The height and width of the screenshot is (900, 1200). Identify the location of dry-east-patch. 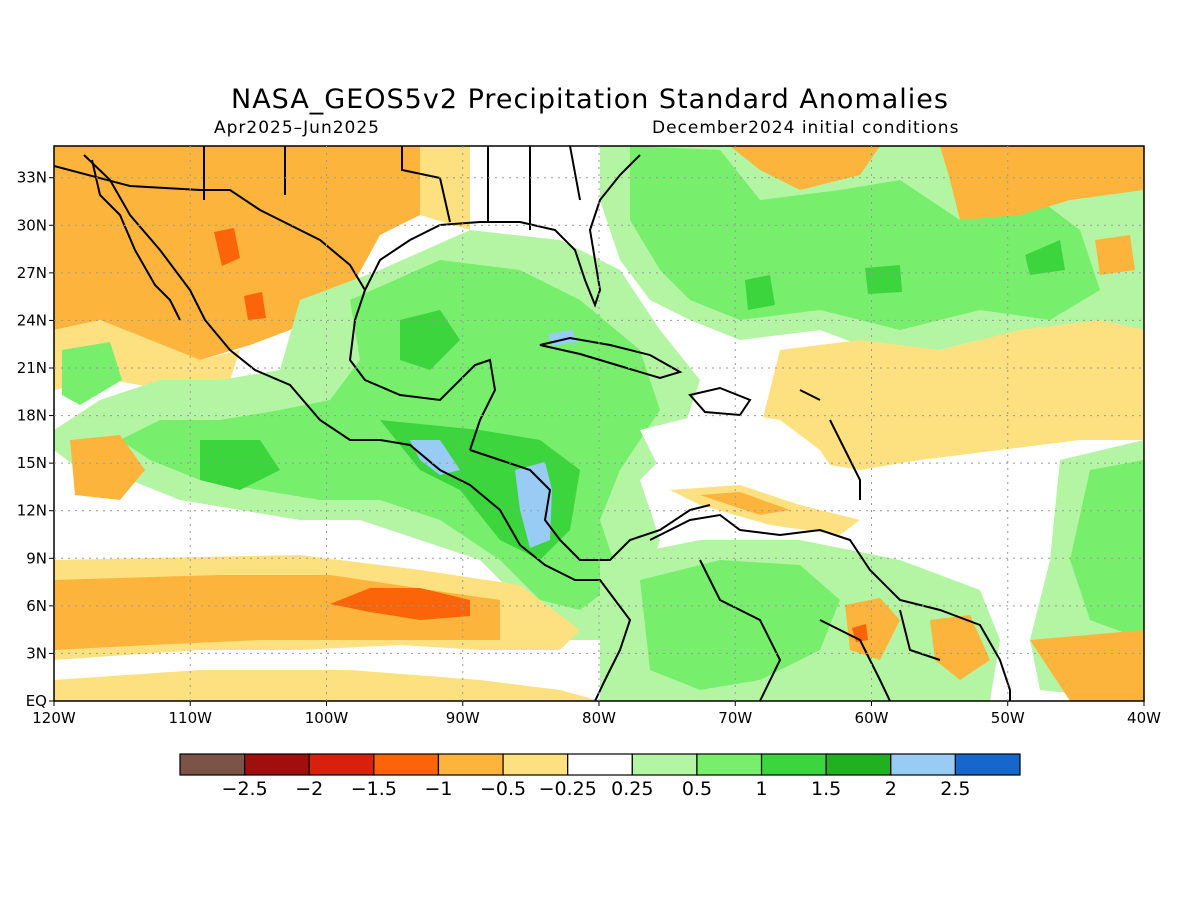
(1087, 665).